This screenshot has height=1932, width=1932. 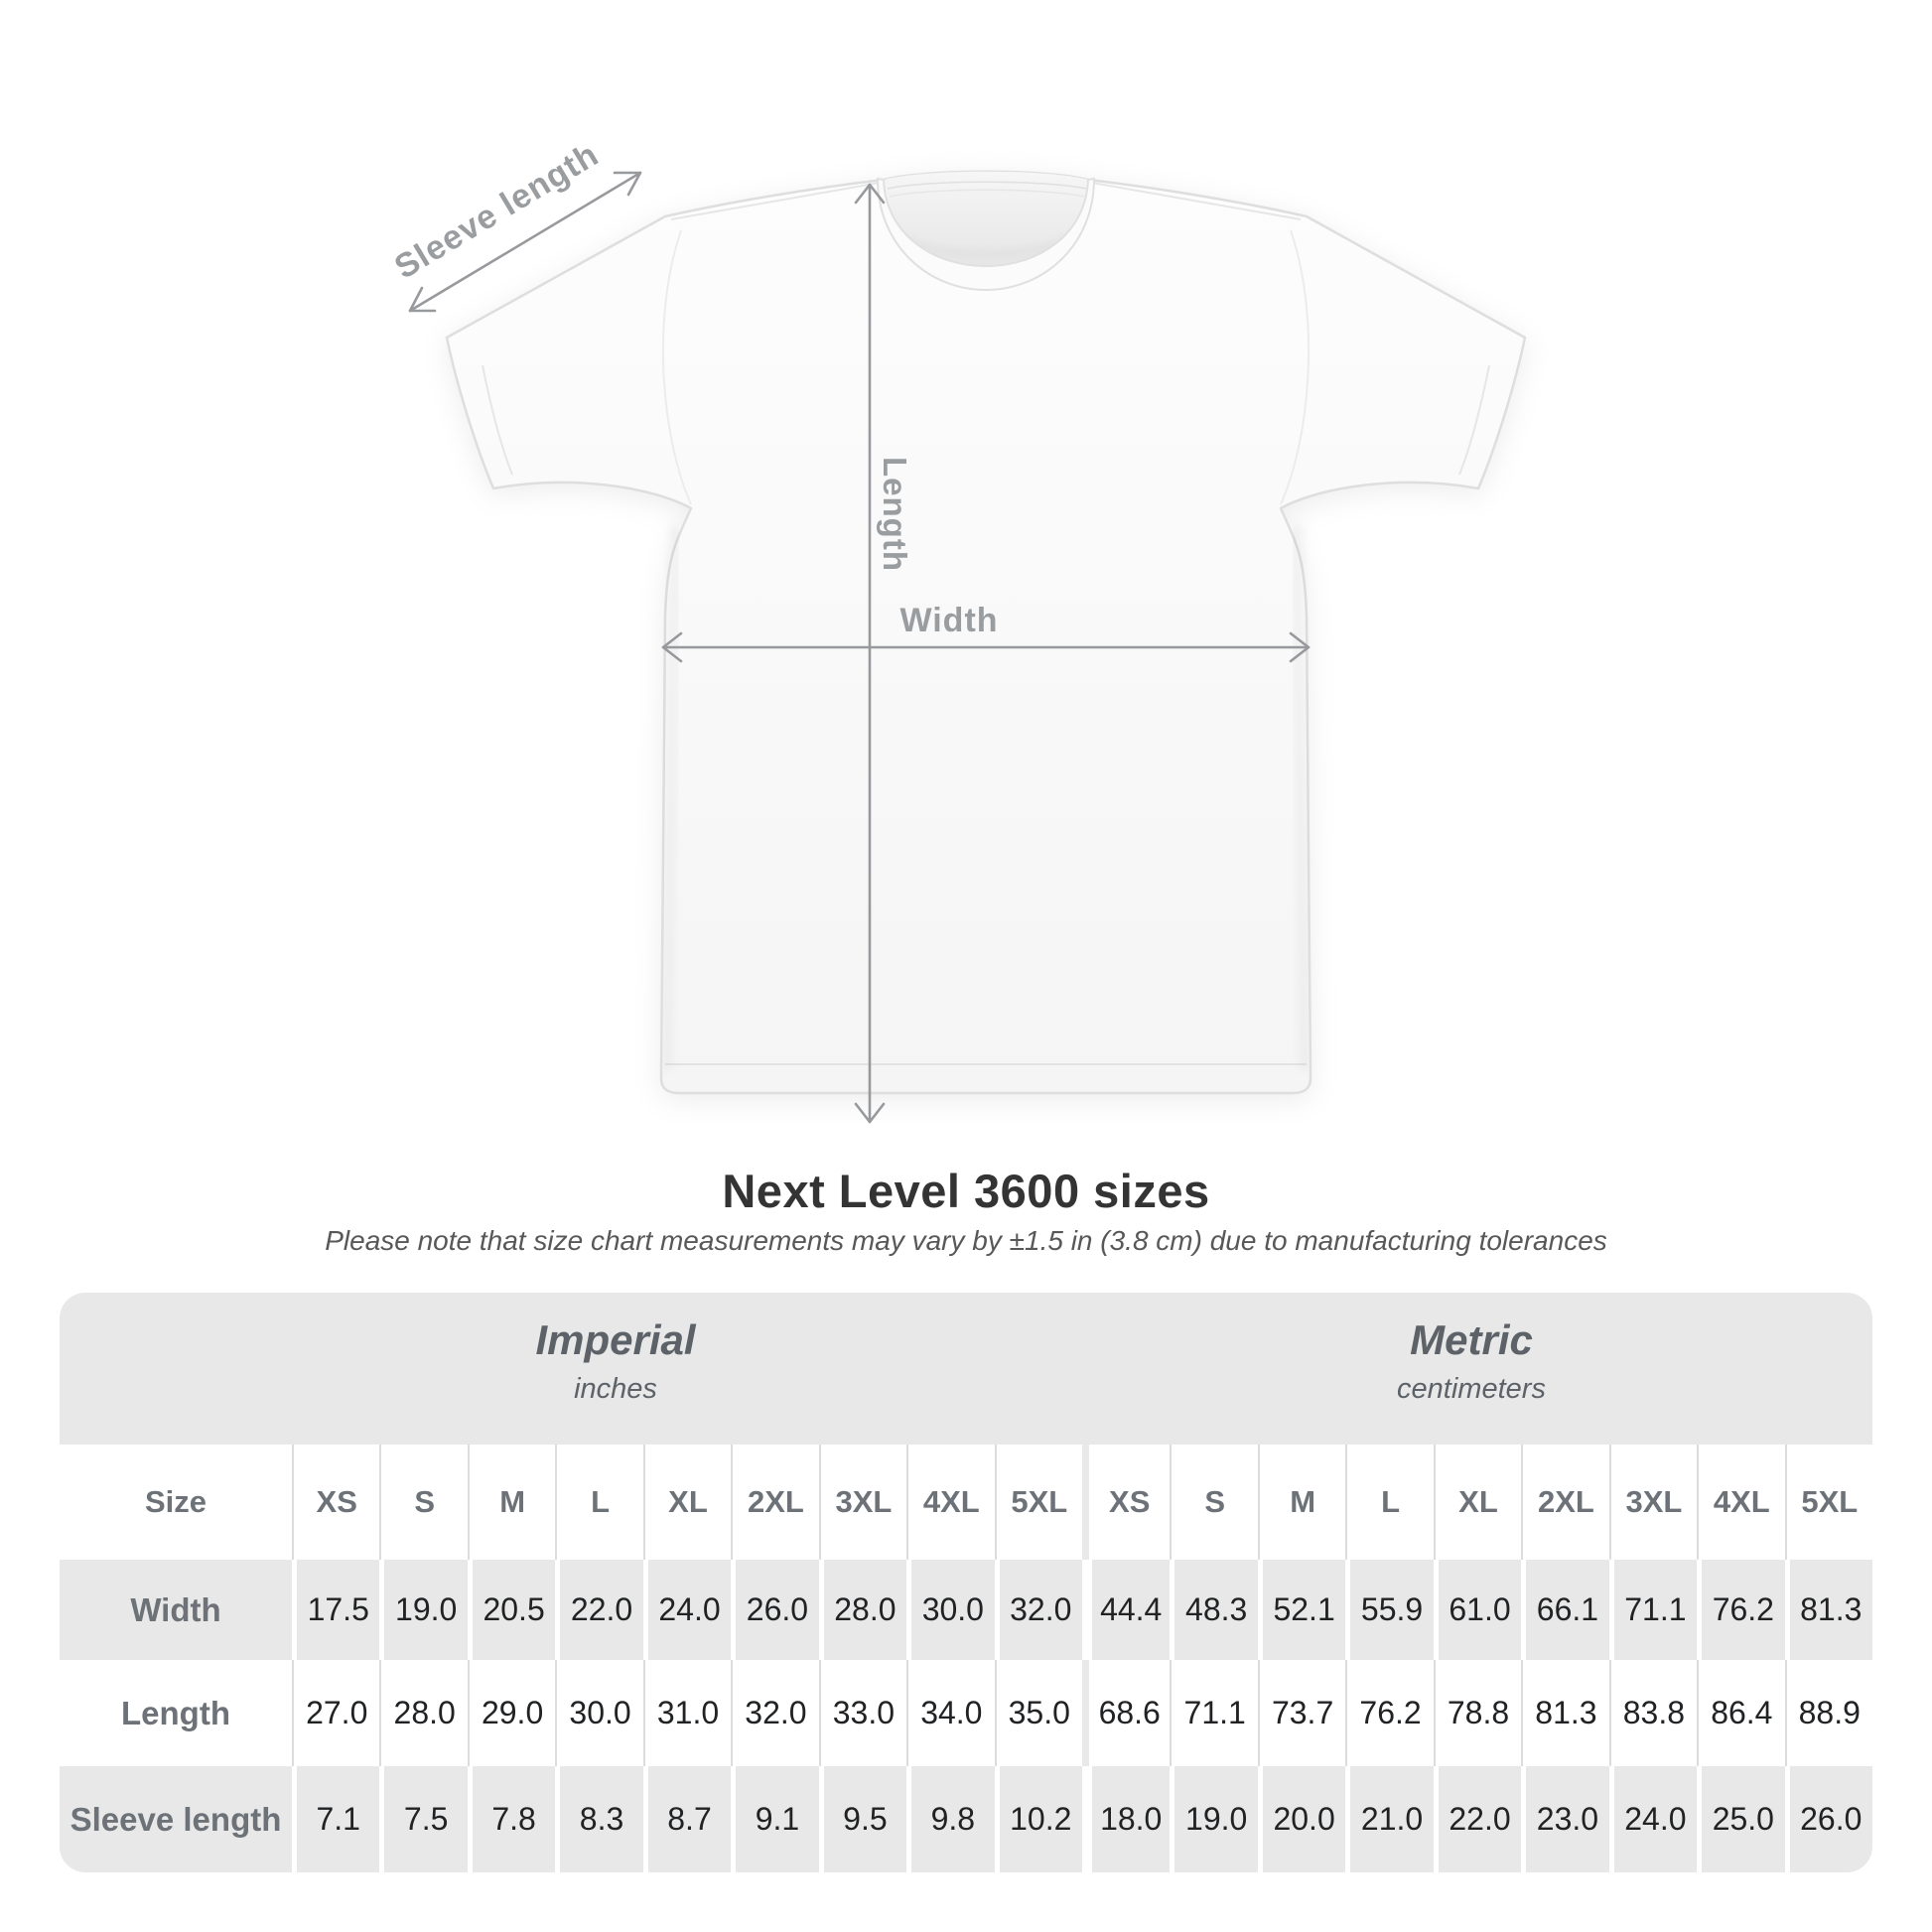 I want to click on armhole-seam-left, so click(x=676, y=367).